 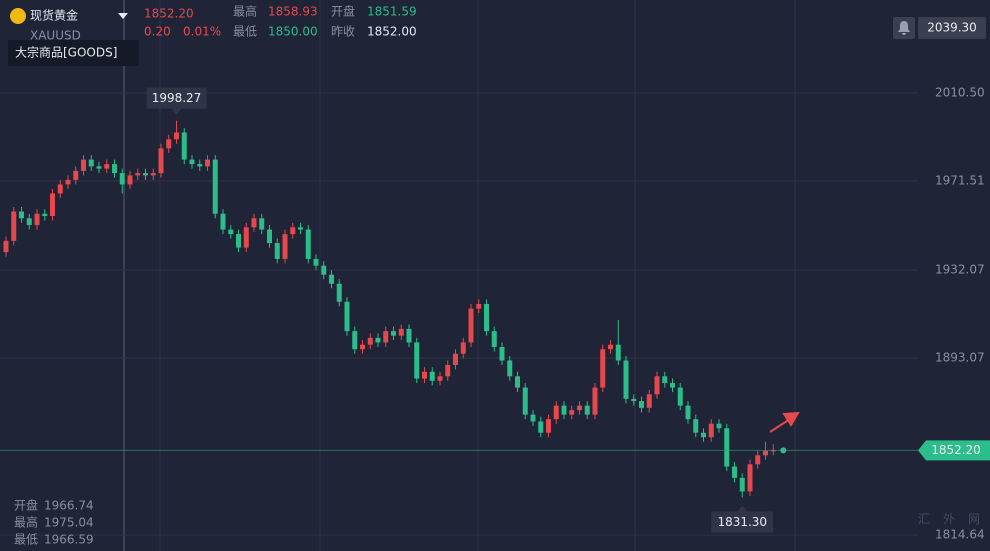 I want to click on alert-box, so click(x=952, y=28).